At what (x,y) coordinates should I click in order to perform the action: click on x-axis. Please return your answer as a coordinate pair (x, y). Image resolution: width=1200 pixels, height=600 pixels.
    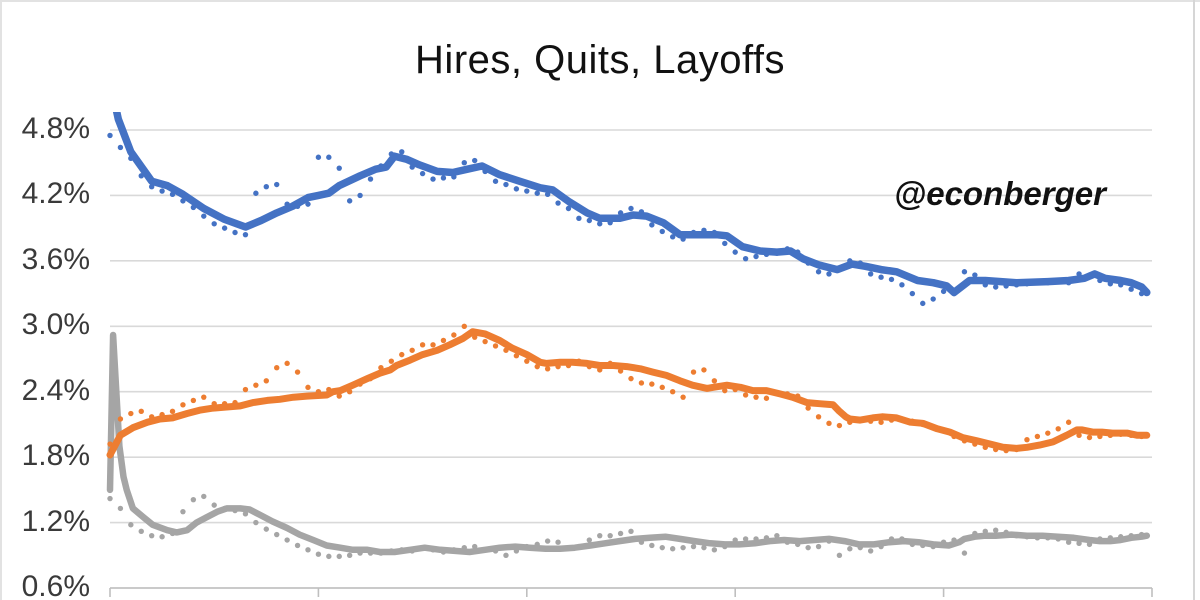
    Looking at the image, I should click on (631, 592).